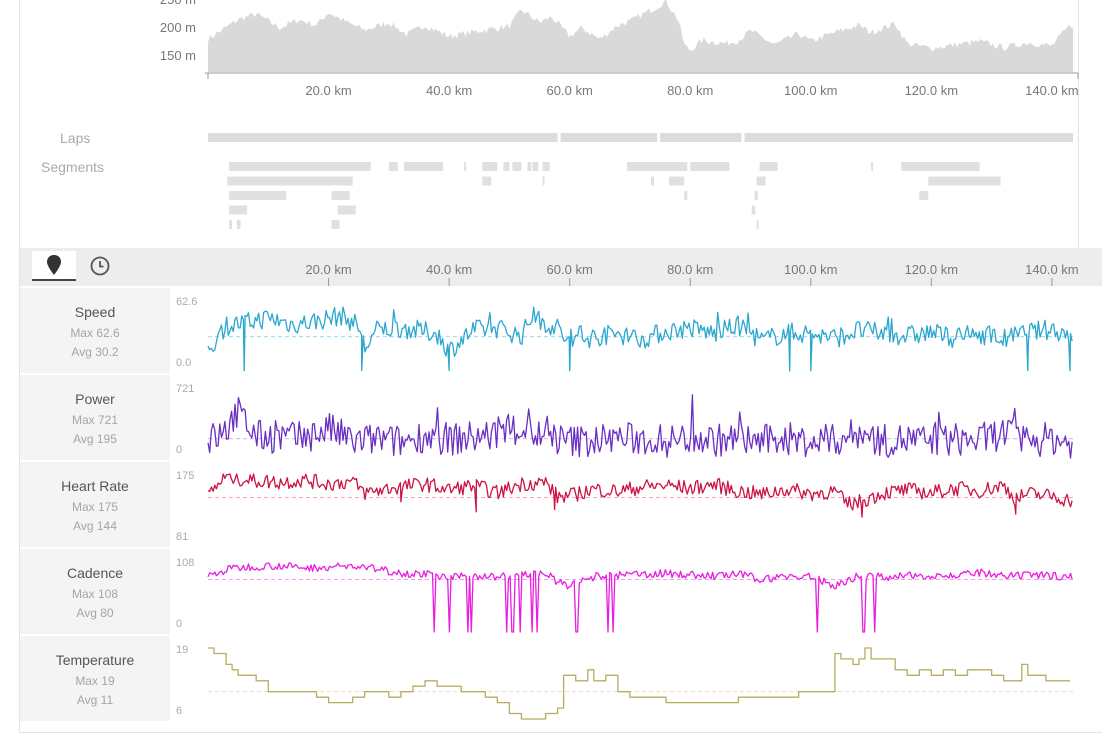 This screenshot has width=1102, height=743. I want to click on clock-icon, so click(100, 266).